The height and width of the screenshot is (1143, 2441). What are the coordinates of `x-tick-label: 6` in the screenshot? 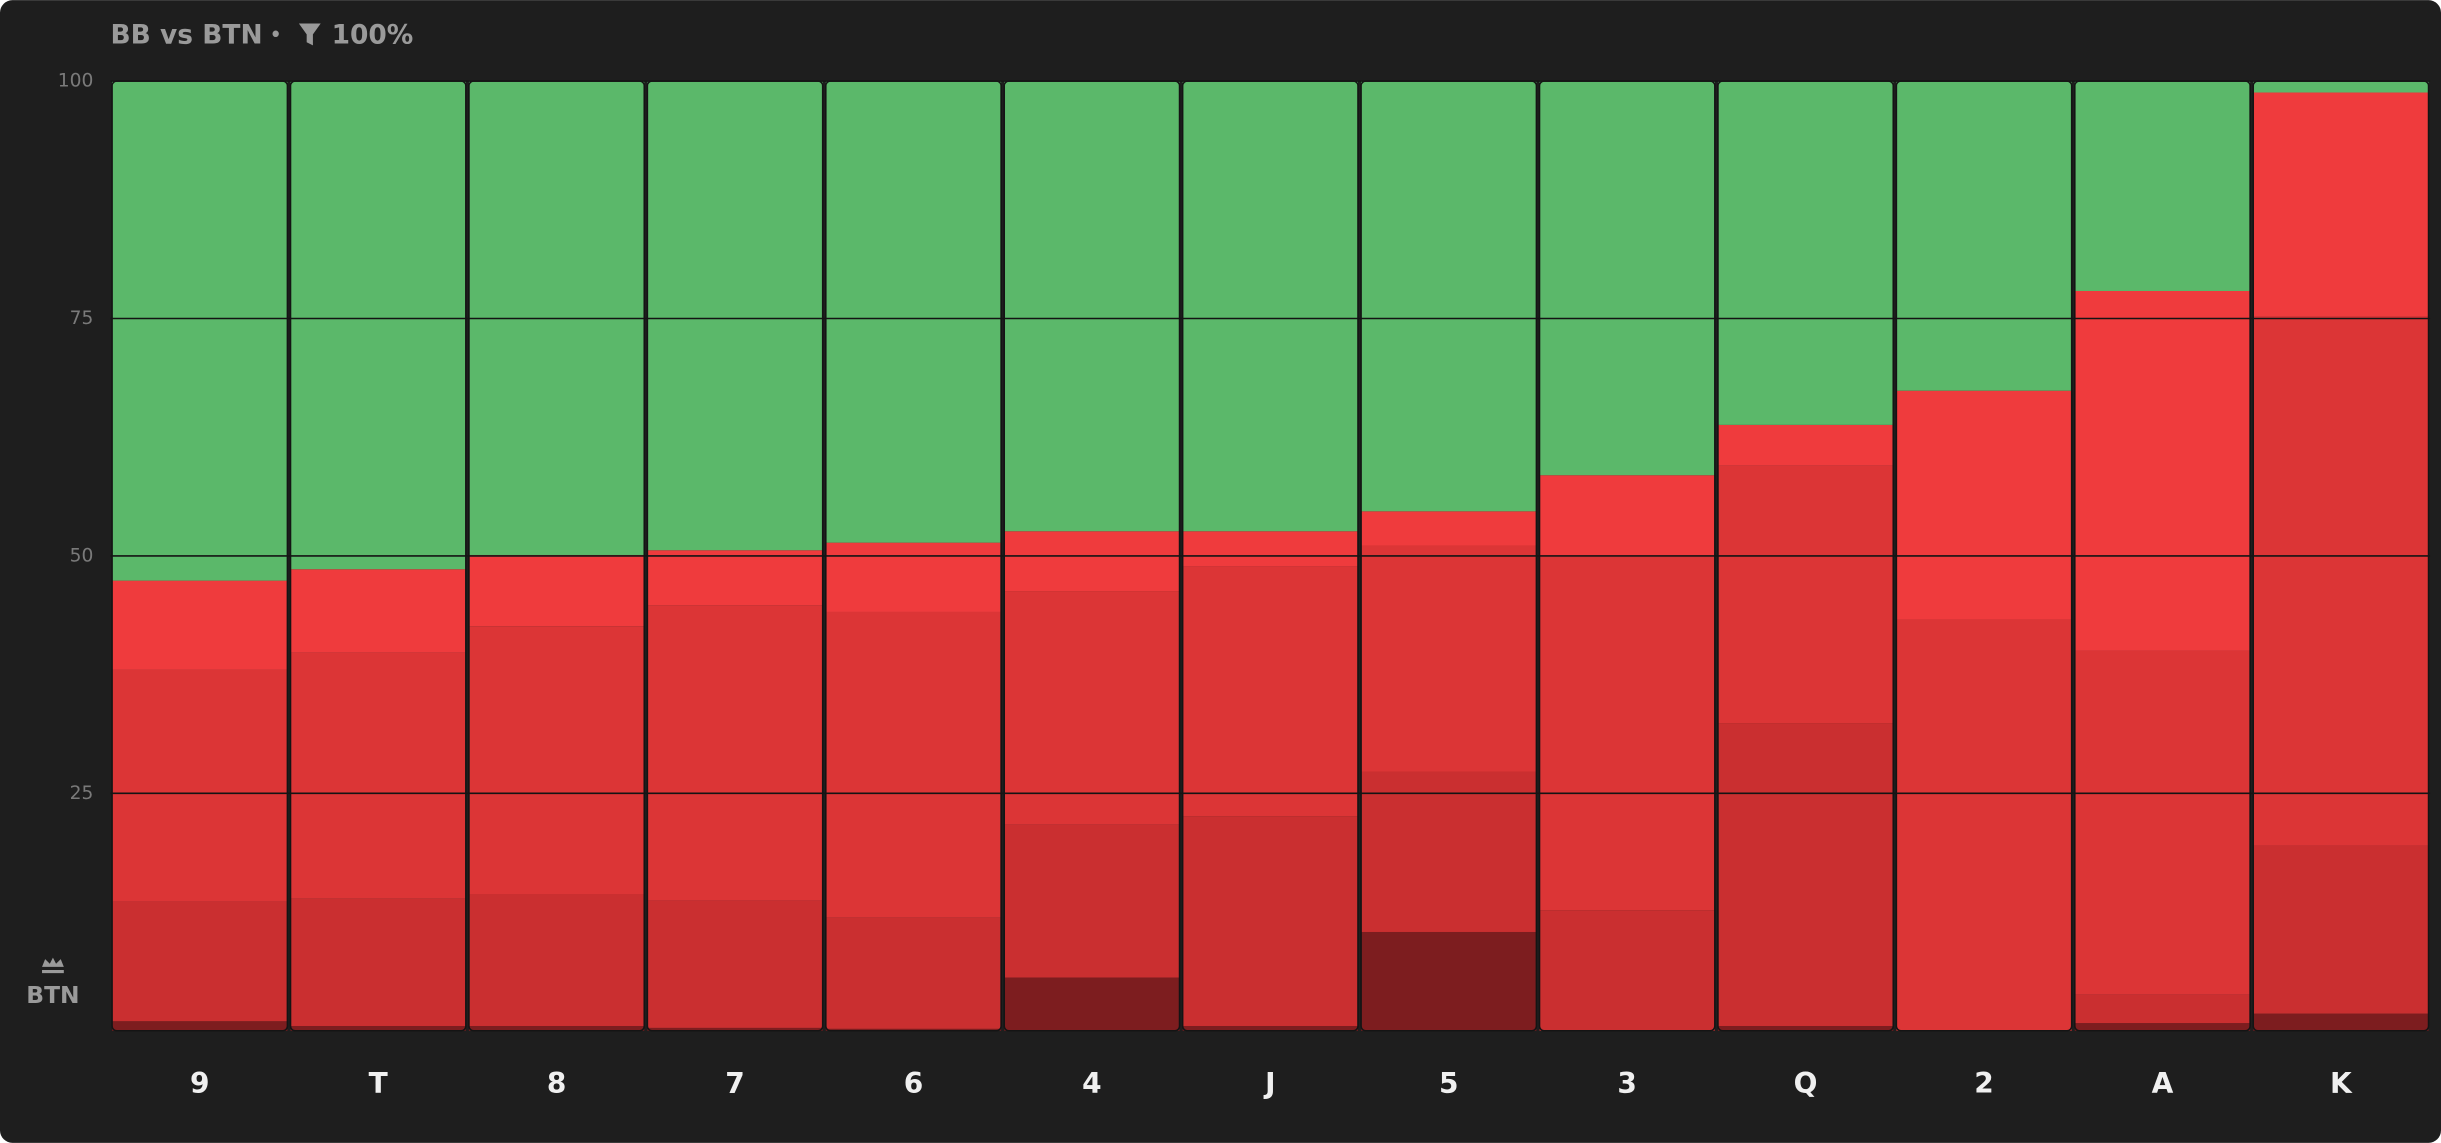 It's located at (914, 1083).